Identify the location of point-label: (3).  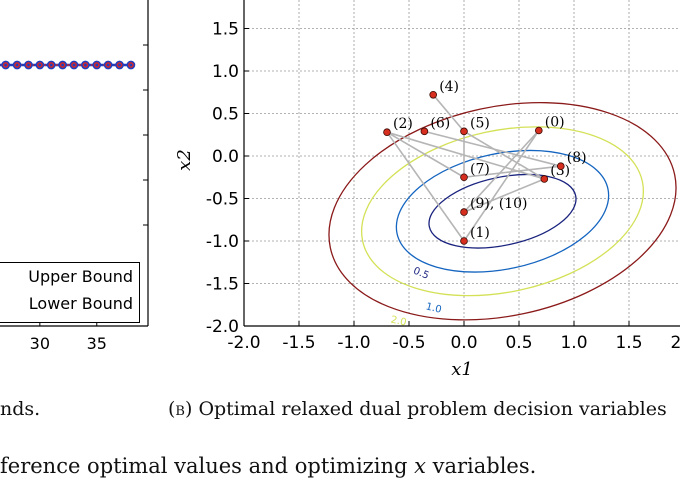
(560, 171).